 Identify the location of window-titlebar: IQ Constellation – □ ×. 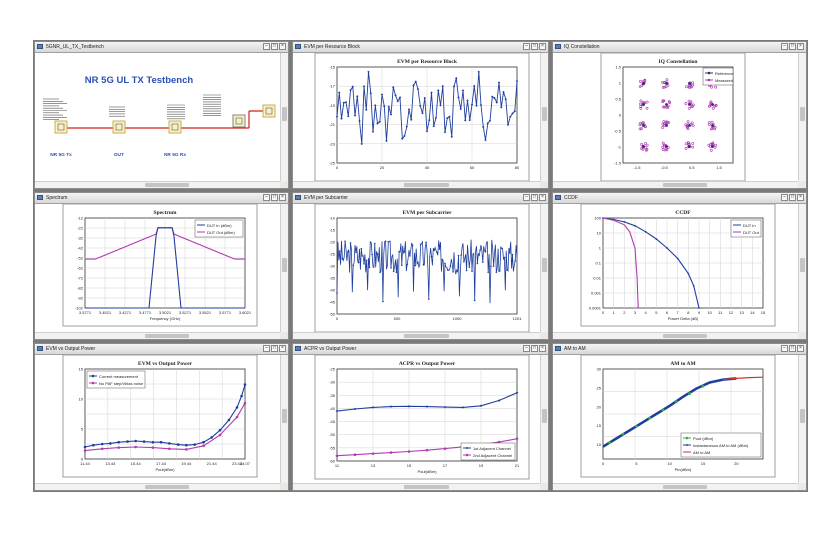
(679, 47).